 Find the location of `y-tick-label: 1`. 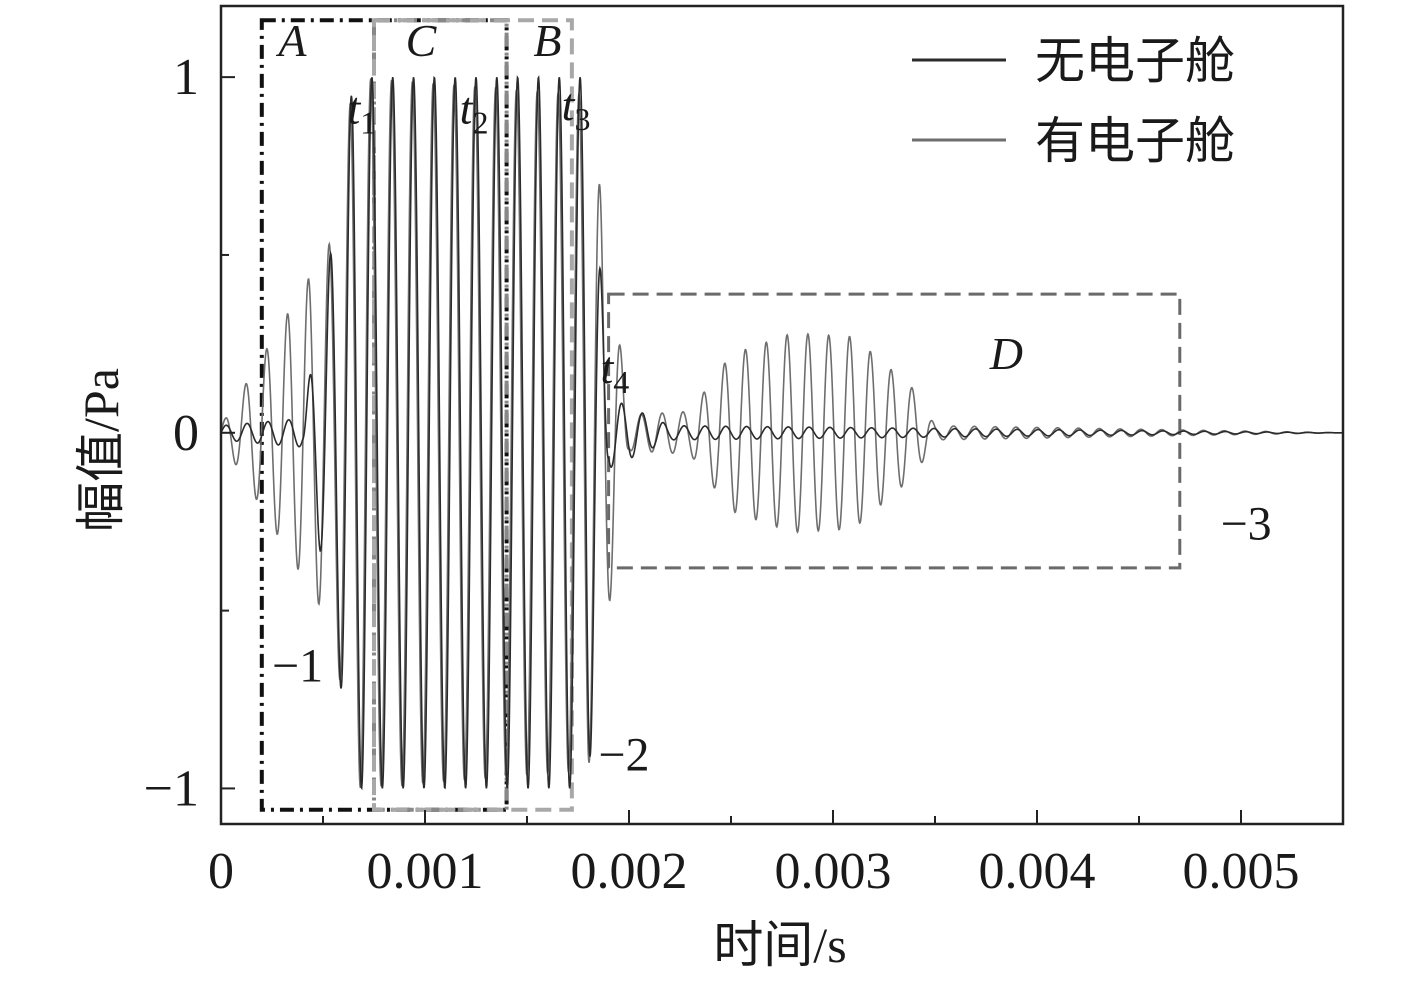

y-tick-label: 1 is located at coordinates (186, 77).